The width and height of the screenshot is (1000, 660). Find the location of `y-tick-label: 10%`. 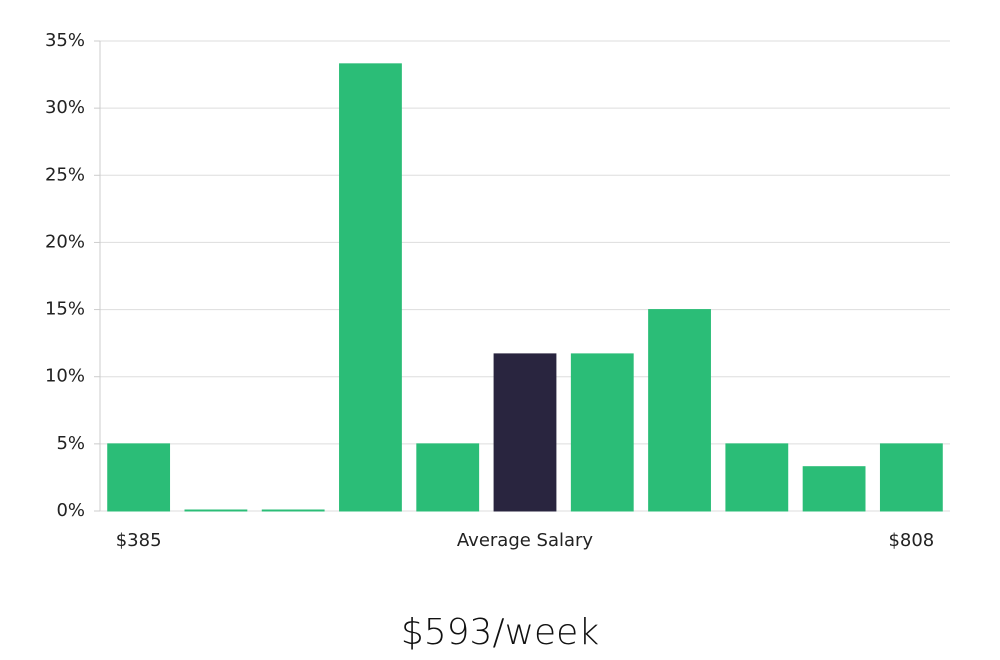

y-tick-label: 10% is located at coordinates (65, 376).